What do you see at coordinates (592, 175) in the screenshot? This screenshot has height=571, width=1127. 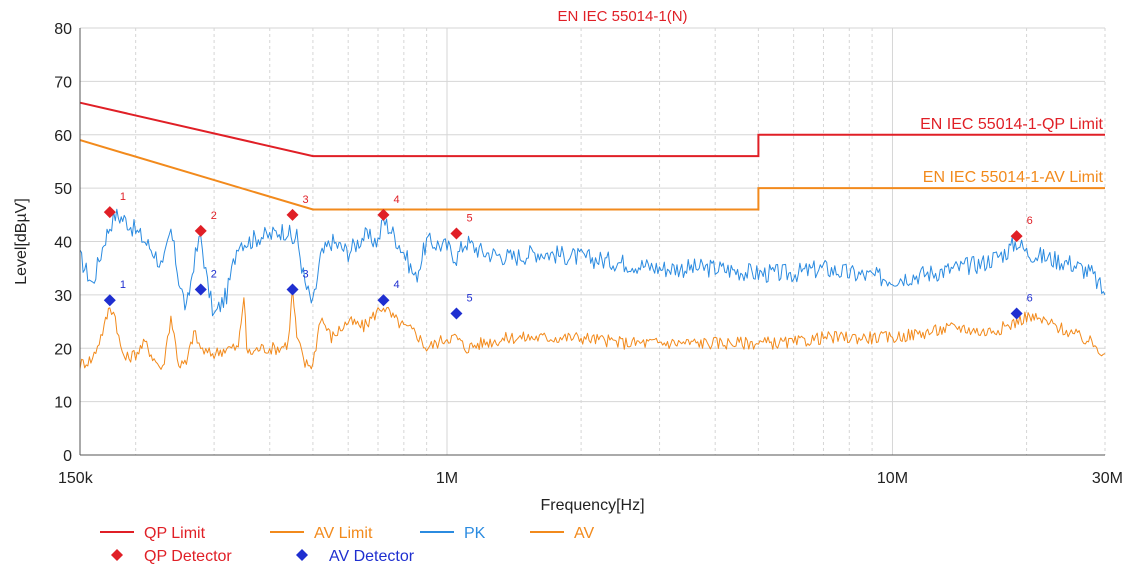 I see `limit-line-av-limit` at bounding box center [592, 175].